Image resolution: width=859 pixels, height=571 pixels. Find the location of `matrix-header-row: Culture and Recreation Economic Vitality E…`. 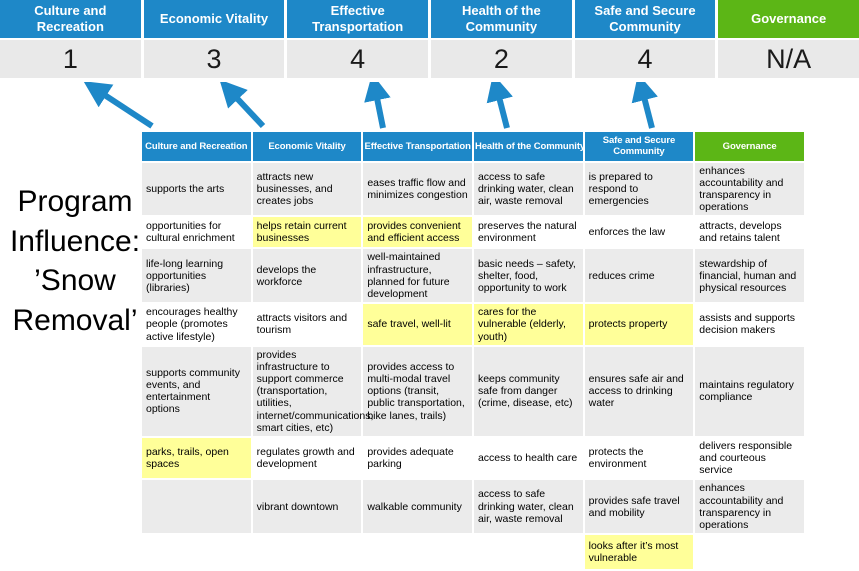

matrix-header-row: Culture and Recreation Economic Vitality E… is located at coordinates (473, 146).